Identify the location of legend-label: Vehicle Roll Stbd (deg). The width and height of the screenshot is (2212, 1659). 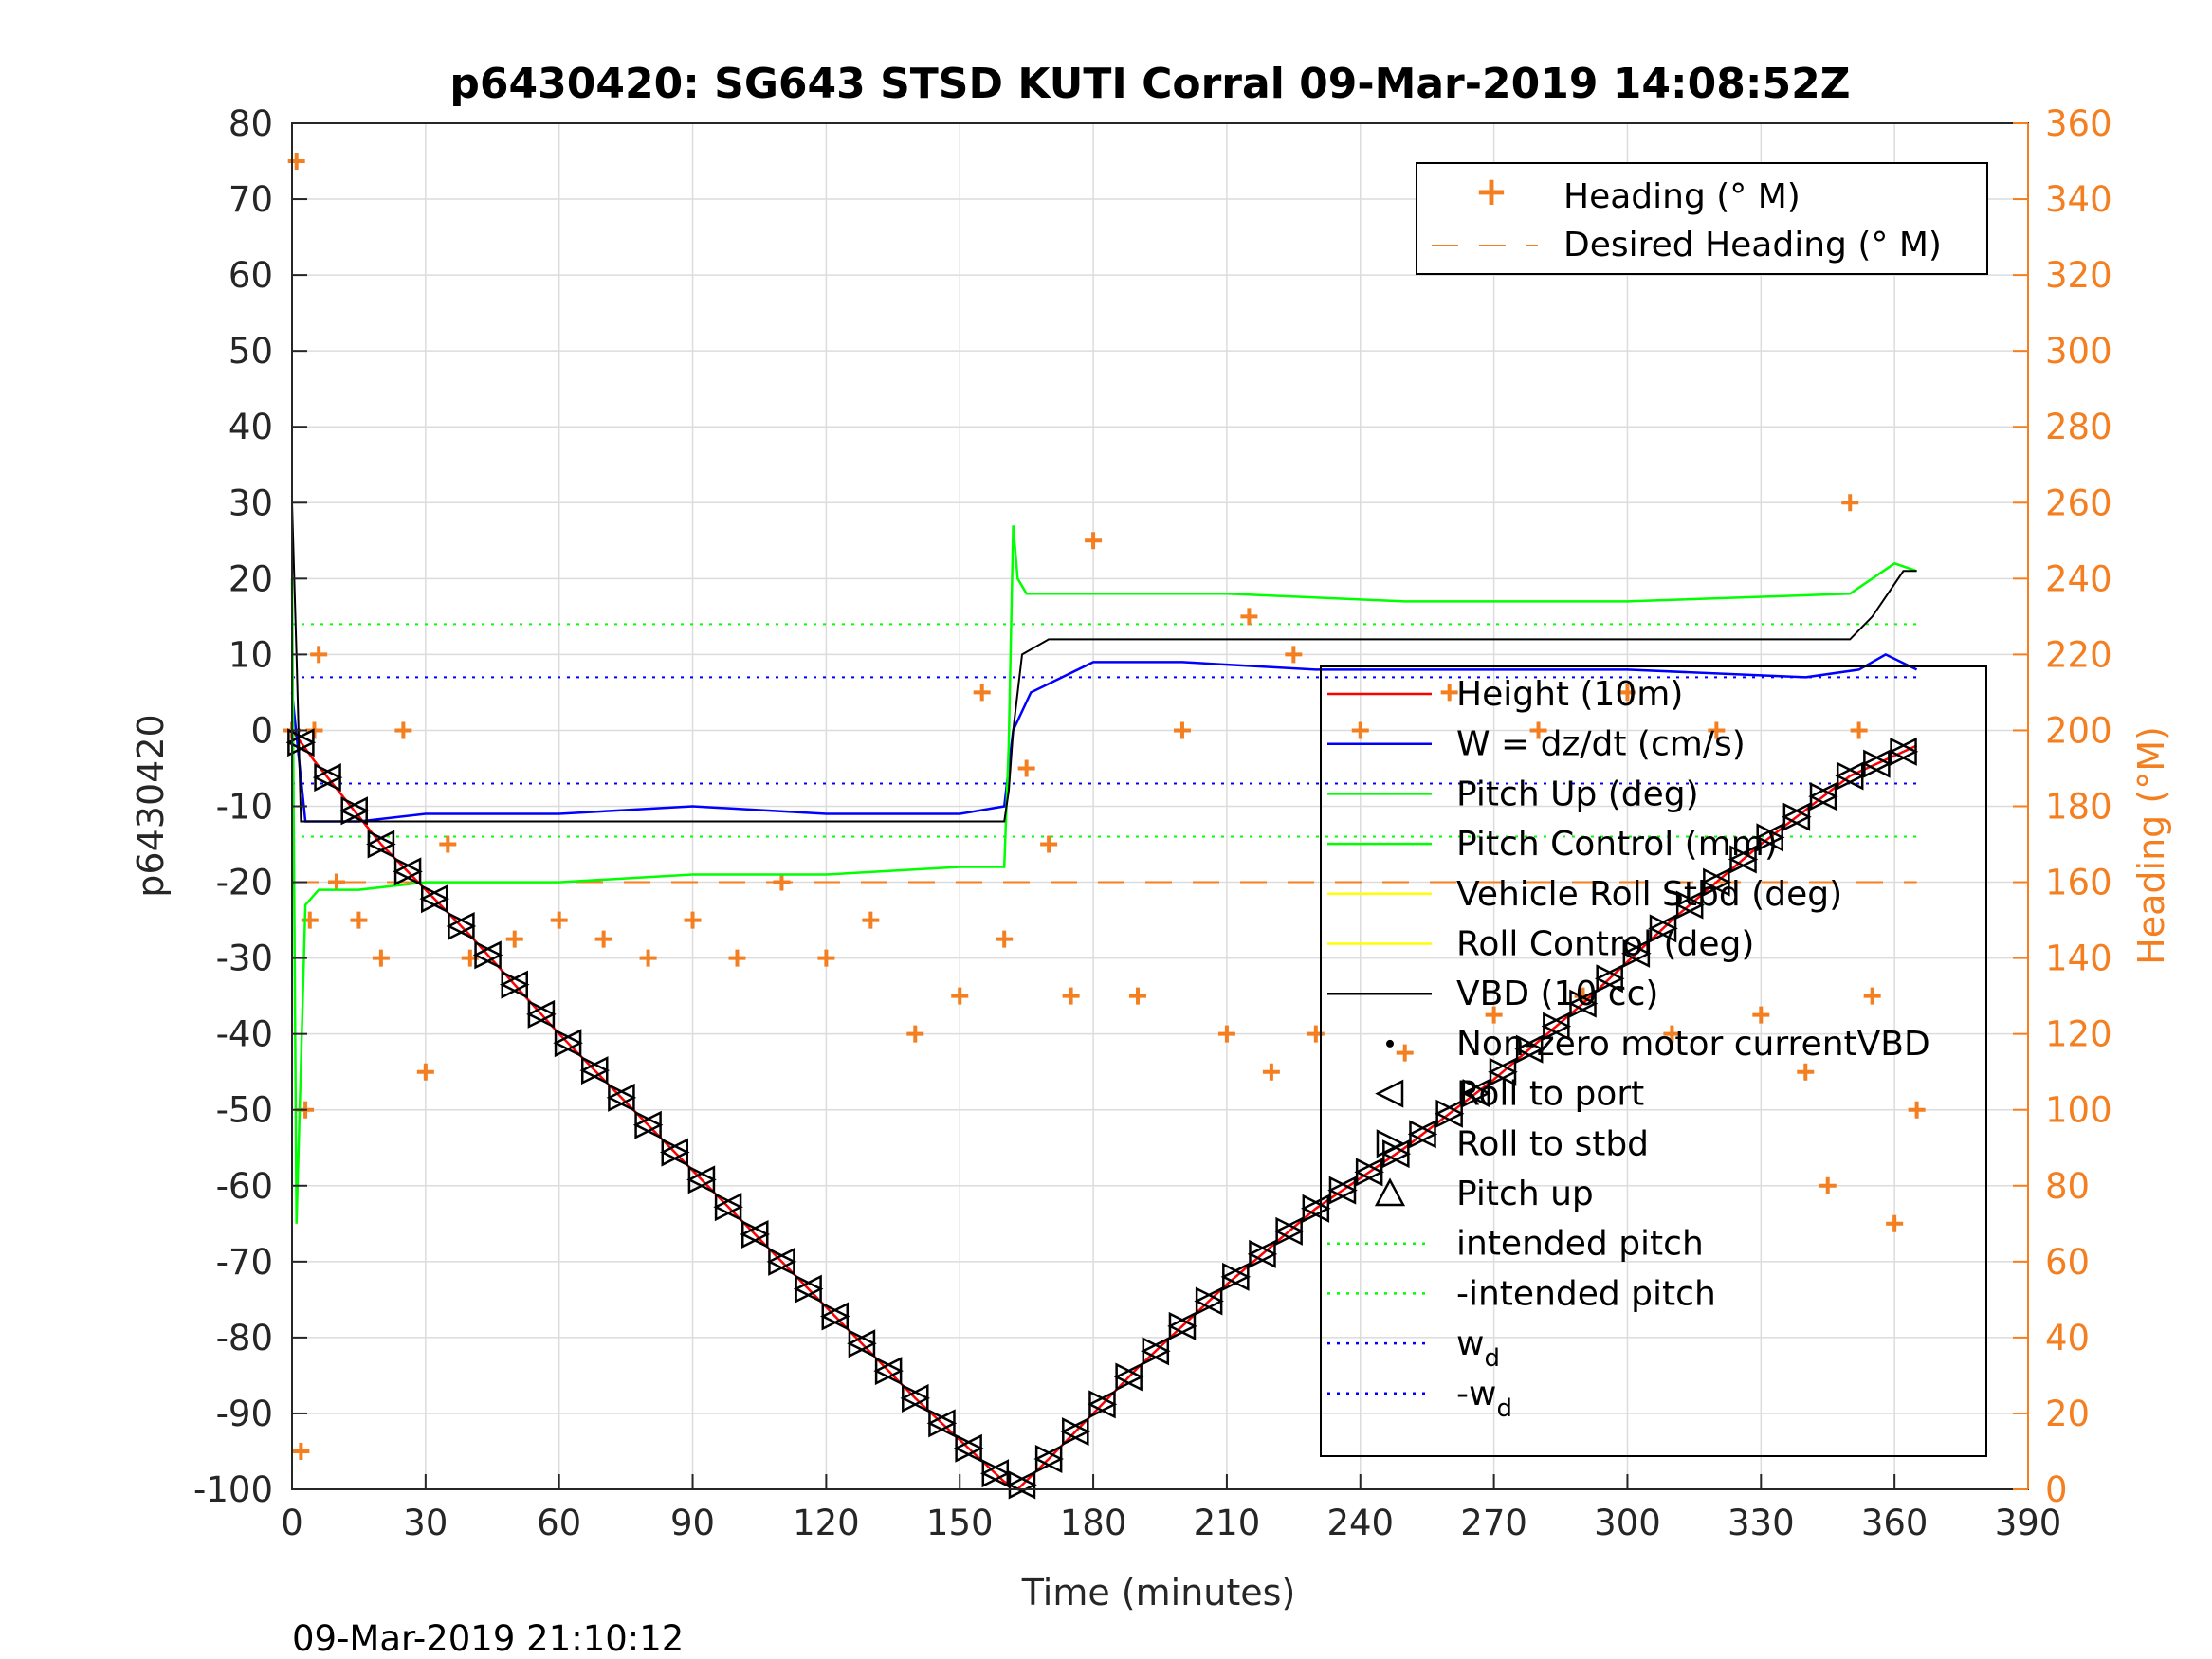
(1649, 894).